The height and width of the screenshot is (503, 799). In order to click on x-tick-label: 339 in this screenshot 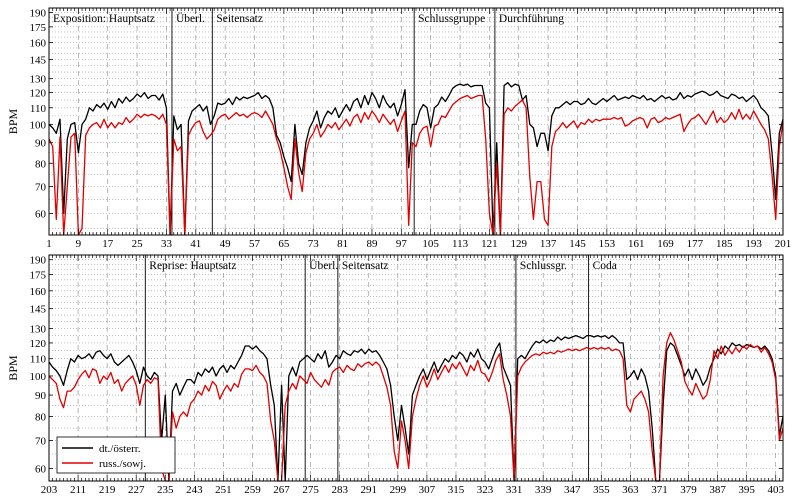, I will do `click(543, 490)`.